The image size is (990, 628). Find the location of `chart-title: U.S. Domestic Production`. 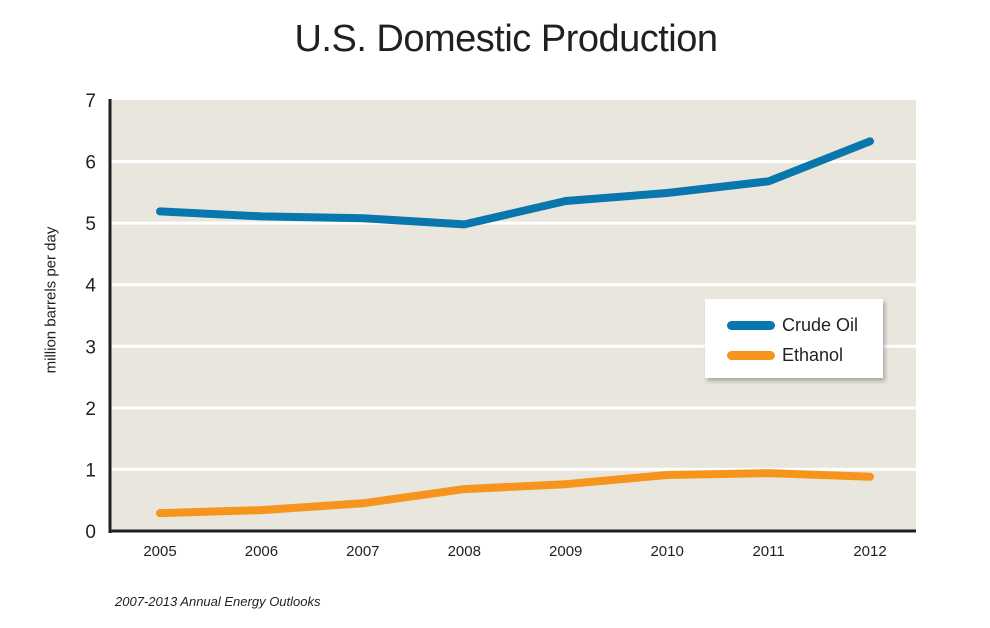

chart-title: U.S. Domestic Production is located at coordinates (506, 39).